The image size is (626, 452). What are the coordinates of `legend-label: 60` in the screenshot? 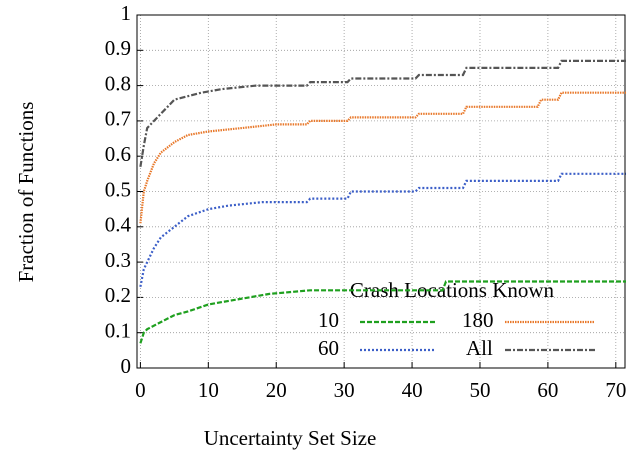 It's located at (328, 348).